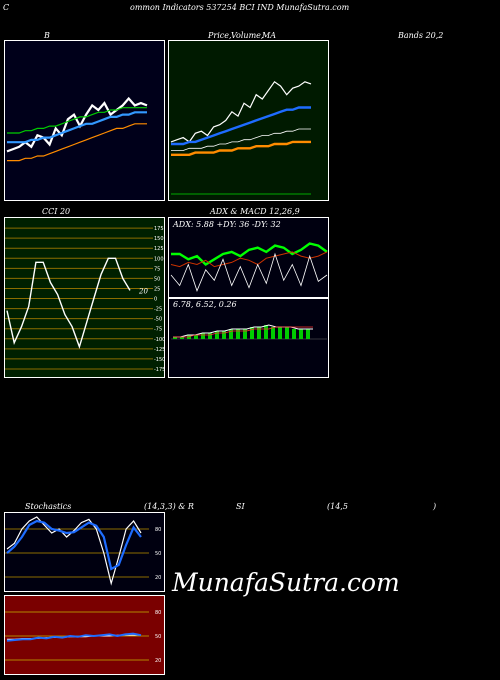 Image resolution: width=500 pixels, height=680 pixels. I want to click on macd-chart, so click(249, 332).